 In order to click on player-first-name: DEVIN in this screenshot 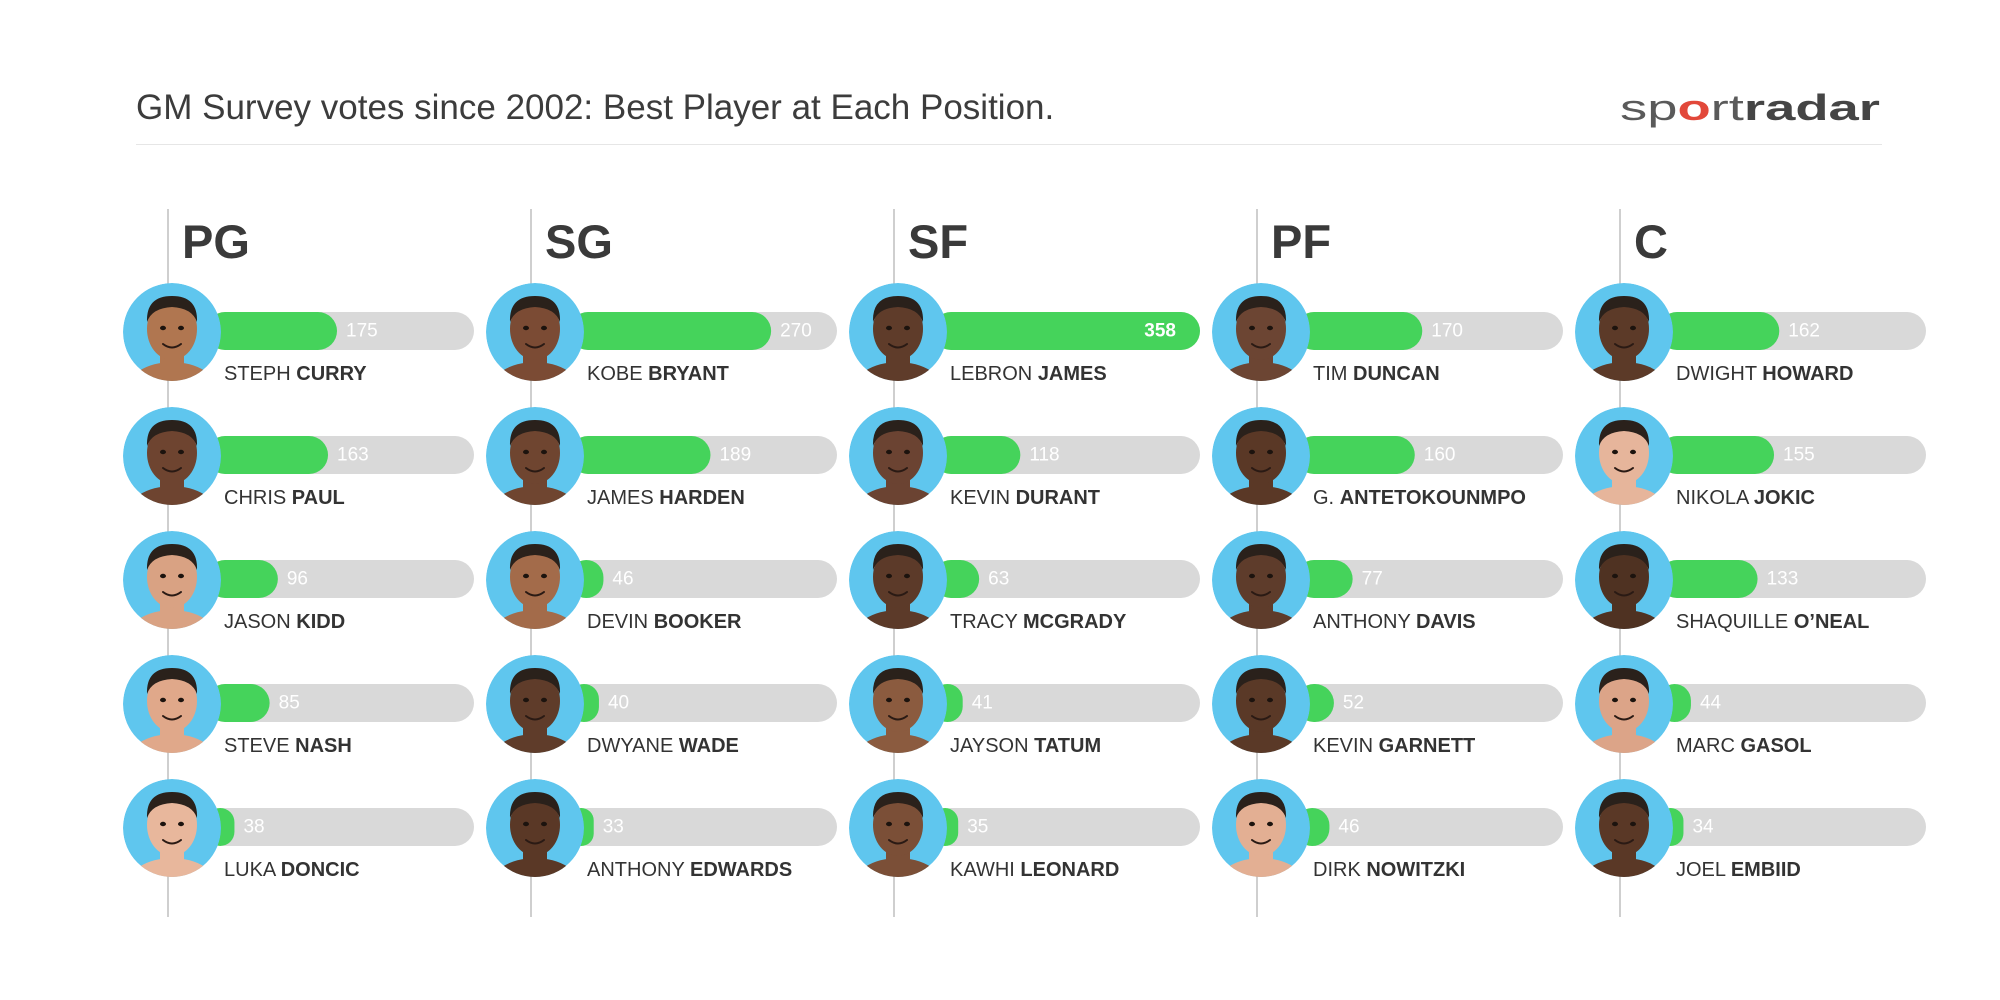, I will do `click(617, 622)`.